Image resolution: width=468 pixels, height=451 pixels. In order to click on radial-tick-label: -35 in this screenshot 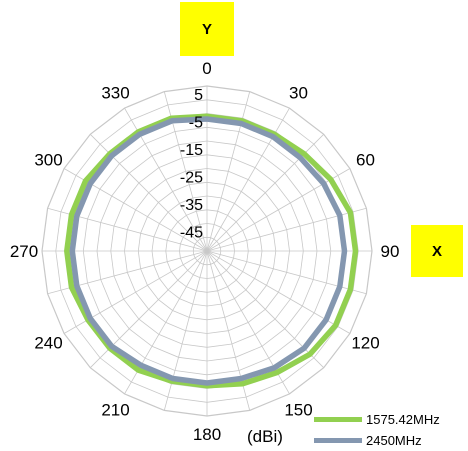, I will do `click(191, 205)`.